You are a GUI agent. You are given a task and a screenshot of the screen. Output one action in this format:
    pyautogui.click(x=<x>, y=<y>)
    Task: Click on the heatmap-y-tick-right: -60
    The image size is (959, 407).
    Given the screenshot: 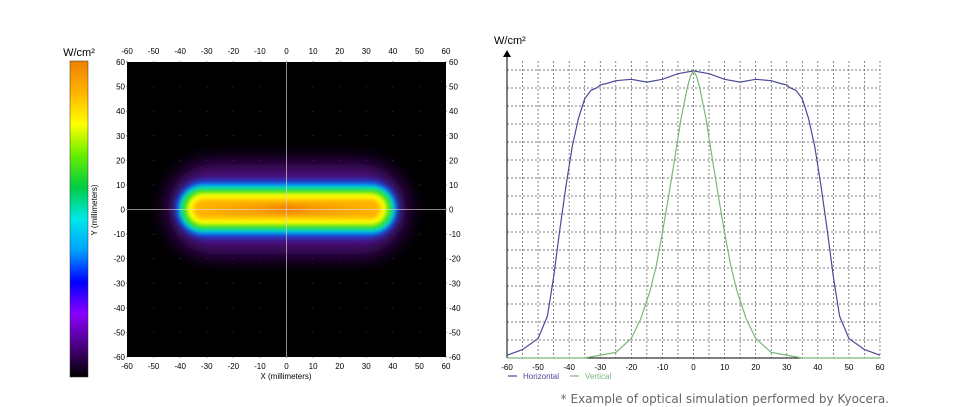 What is the action you would take?
    pyautogui.click(x=455, y=357)
    